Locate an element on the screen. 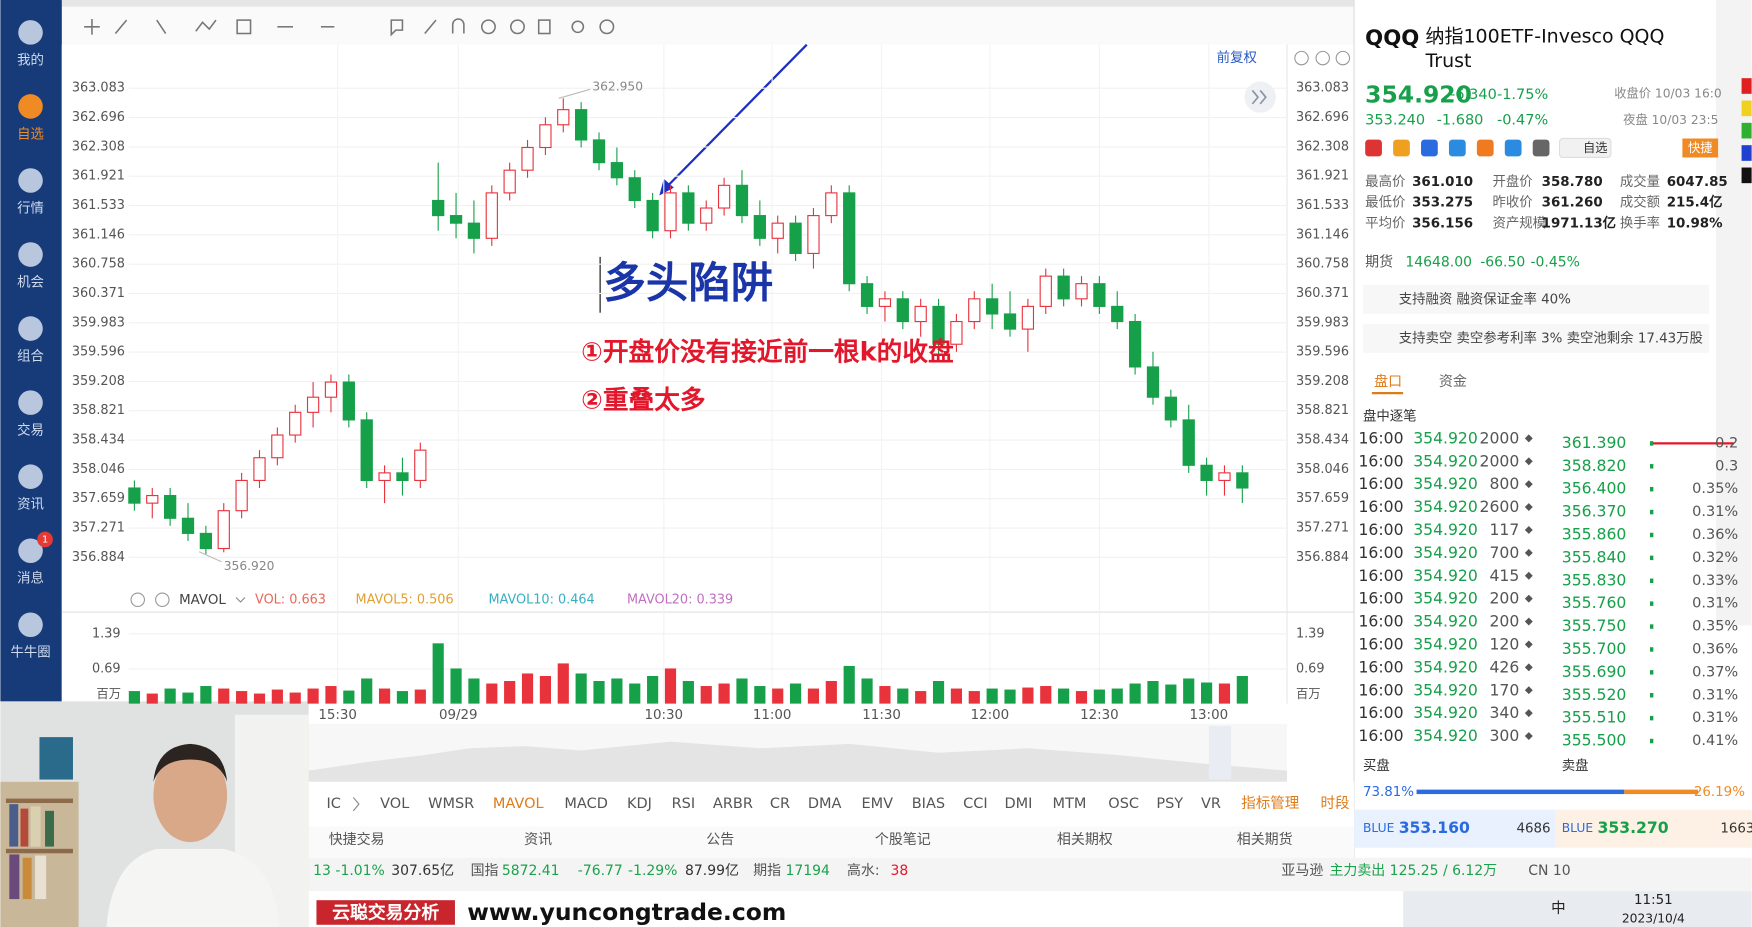 This screenshot has width=1752, height=927. indicator-tab: 指标管理 is located at coordinates (1270, 803).